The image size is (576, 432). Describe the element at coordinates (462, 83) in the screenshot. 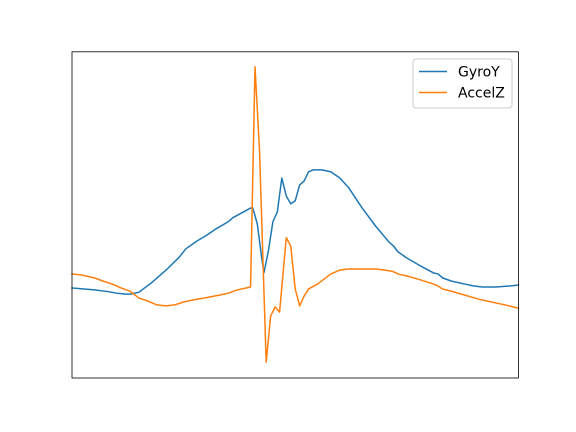

I see `legend: GyroY AccelZ` at that location.